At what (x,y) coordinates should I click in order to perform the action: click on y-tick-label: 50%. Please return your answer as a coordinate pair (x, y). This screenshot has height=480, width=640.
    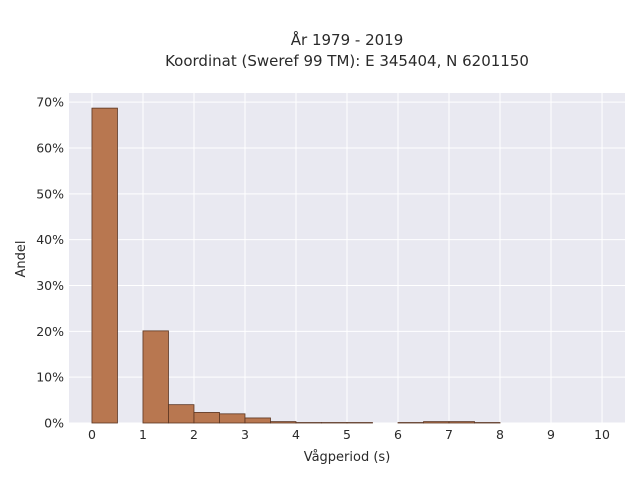
    Looking at the image, I should click on (50, 193).